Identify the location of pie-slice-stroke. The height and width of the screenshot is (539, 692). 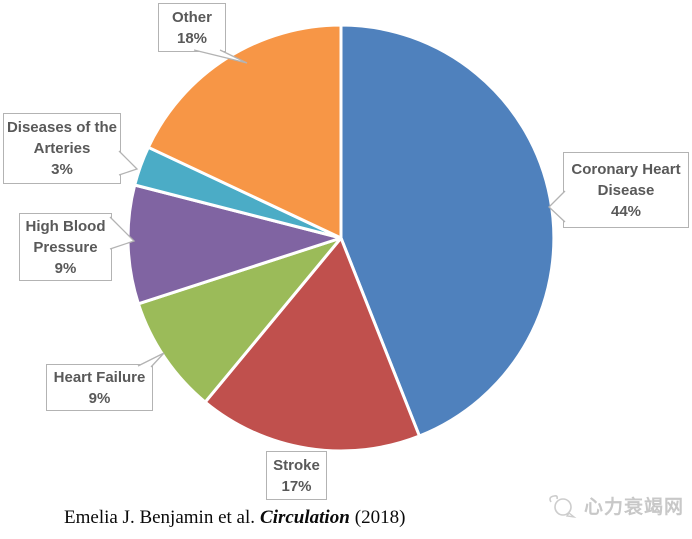
(312, 344).